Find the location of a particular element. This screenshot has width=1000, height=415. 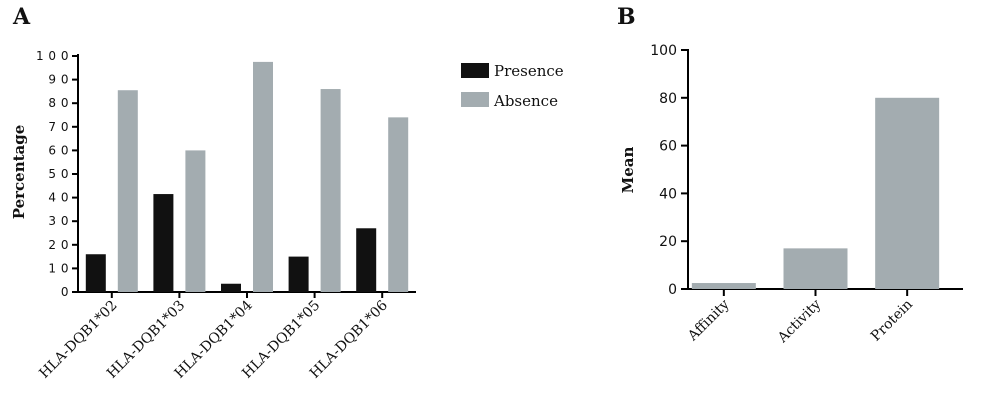

x-tick-label-b: Affinity is located at coordinates (708, 320).